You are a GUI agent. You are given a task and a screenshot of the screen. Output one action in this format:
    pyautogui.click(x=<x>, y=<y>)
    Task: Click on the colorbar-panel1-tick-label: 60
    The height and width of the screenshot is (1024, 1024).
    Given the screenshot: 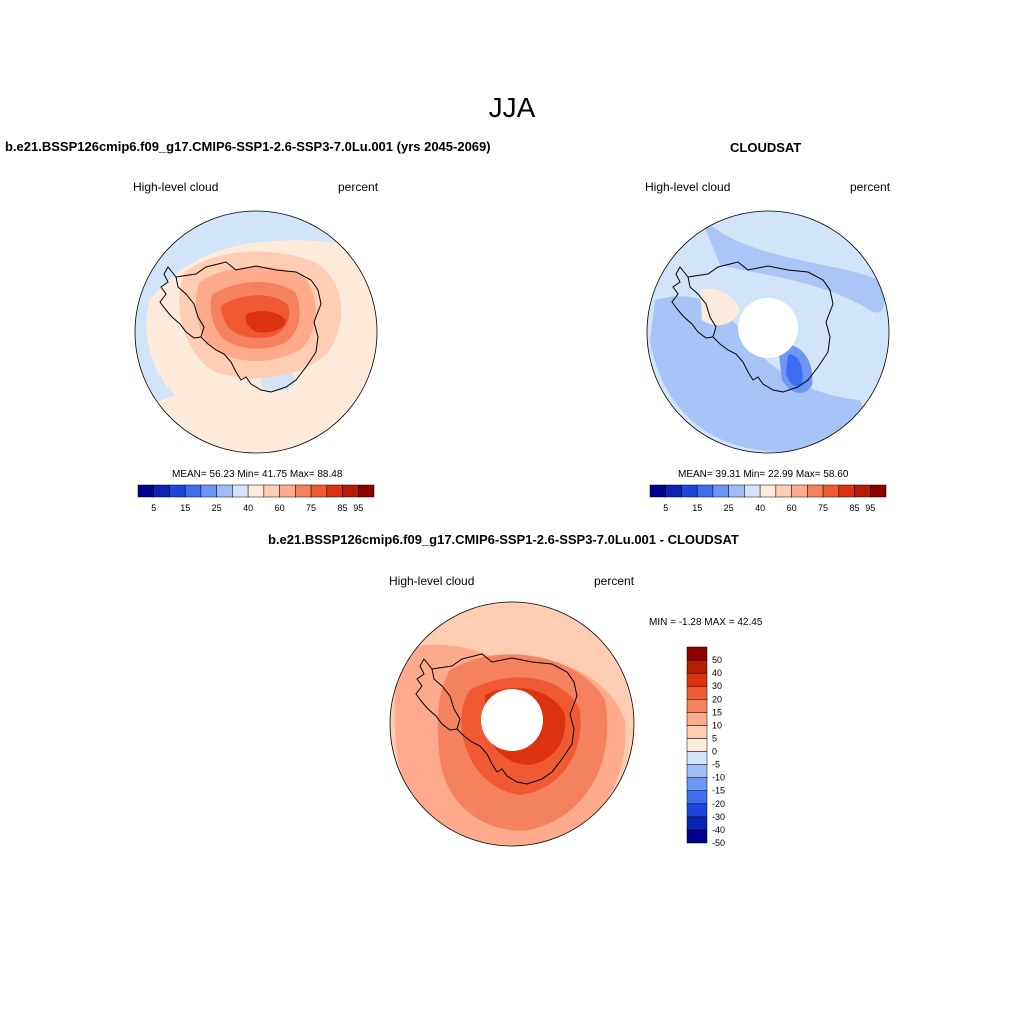 What is the action you would take?
    pyautogui.click(x=280, y=508)
    